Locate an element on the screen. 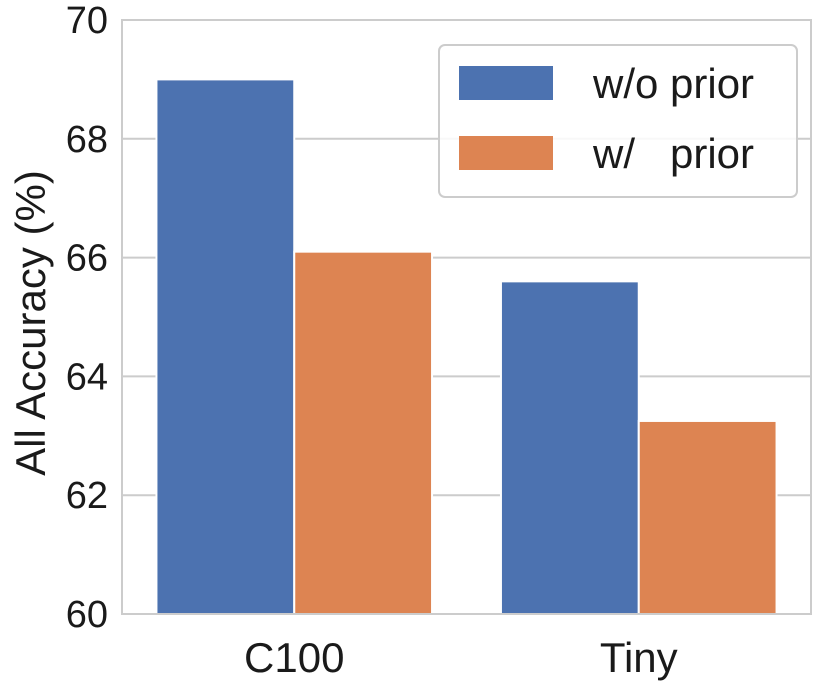  x-tick-label: Tiny is located at coordinates (639, 657).